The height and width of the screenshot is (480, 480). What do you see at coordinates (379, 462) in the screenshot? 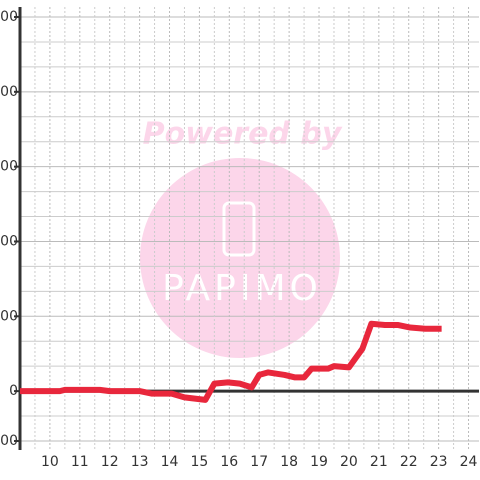
I see `x-tick-label: 21` at bounding box center [379, 462].